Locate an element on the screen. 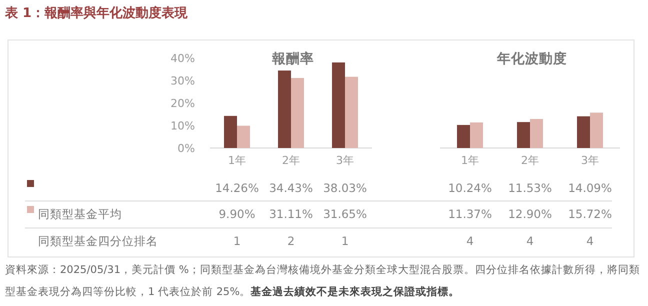 The height and width of the screenshot is (306, 648). data-label: 10.24% is located at coordinates (470, 188).